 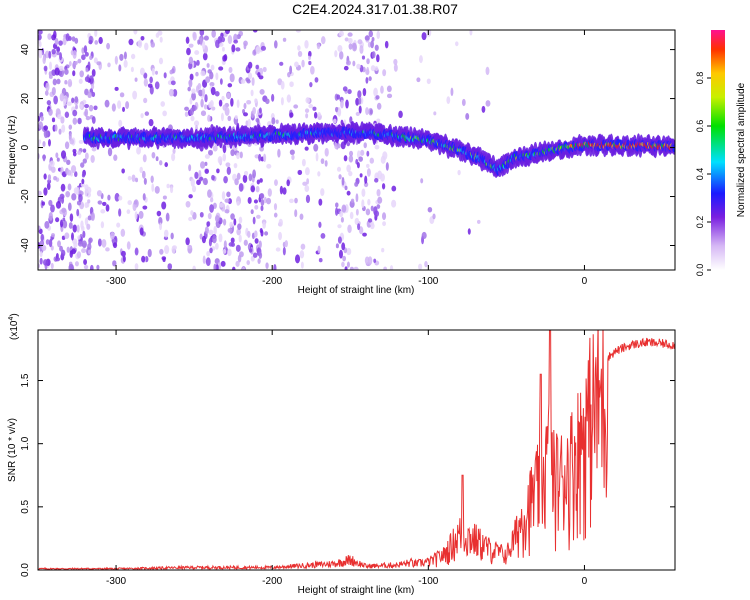 I want to click on snr-multiplier-exp: 4, so click(x=11, y=319).